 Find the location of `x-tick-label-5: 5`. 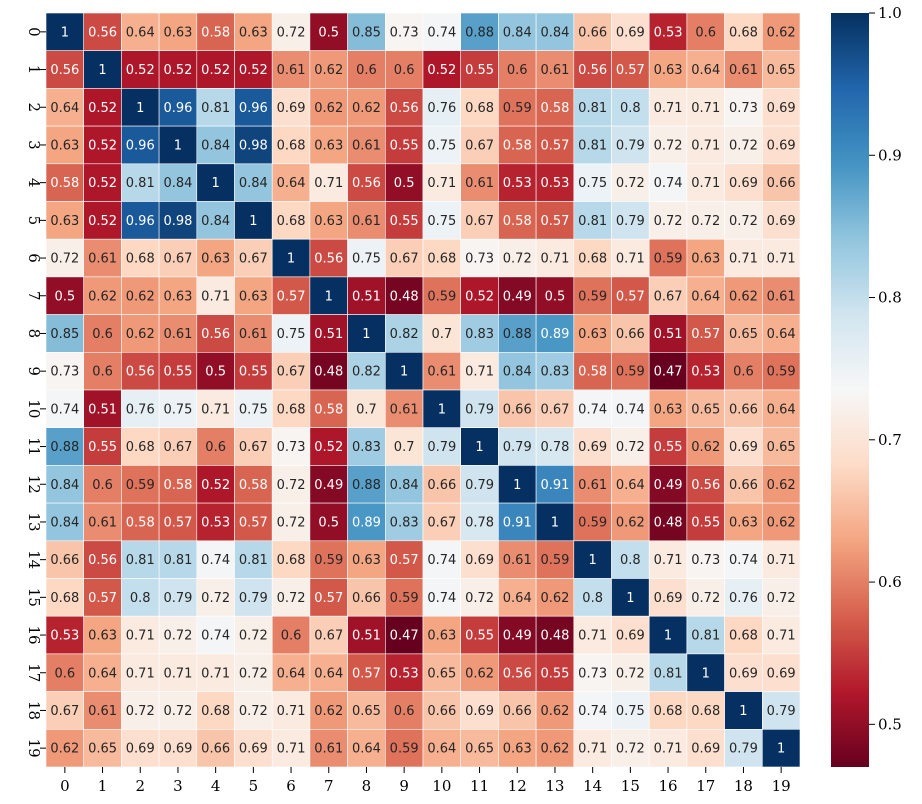

x-tick-label-5: 5 is located at coordinates (254, 786).